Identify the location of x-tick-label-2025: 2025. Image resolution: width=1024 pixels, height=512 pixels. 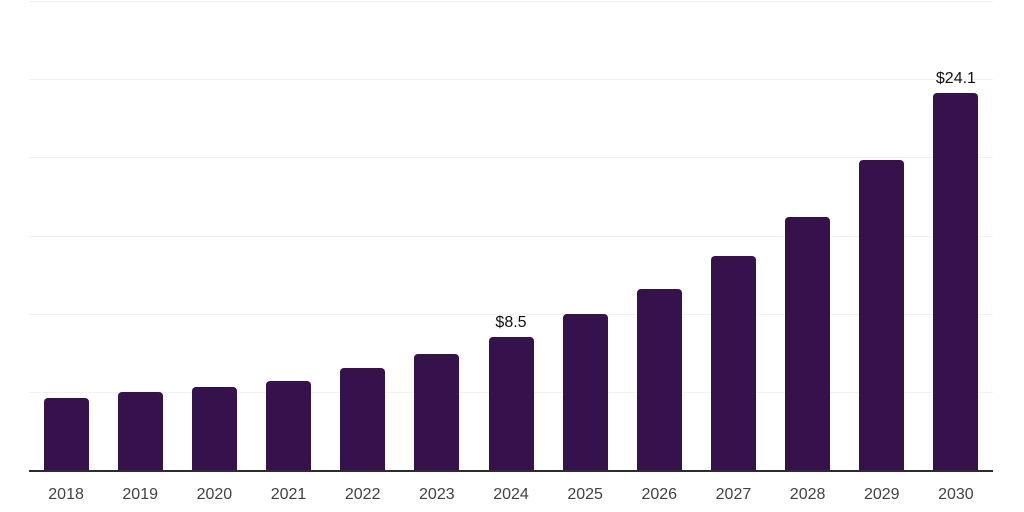
(585, 494).